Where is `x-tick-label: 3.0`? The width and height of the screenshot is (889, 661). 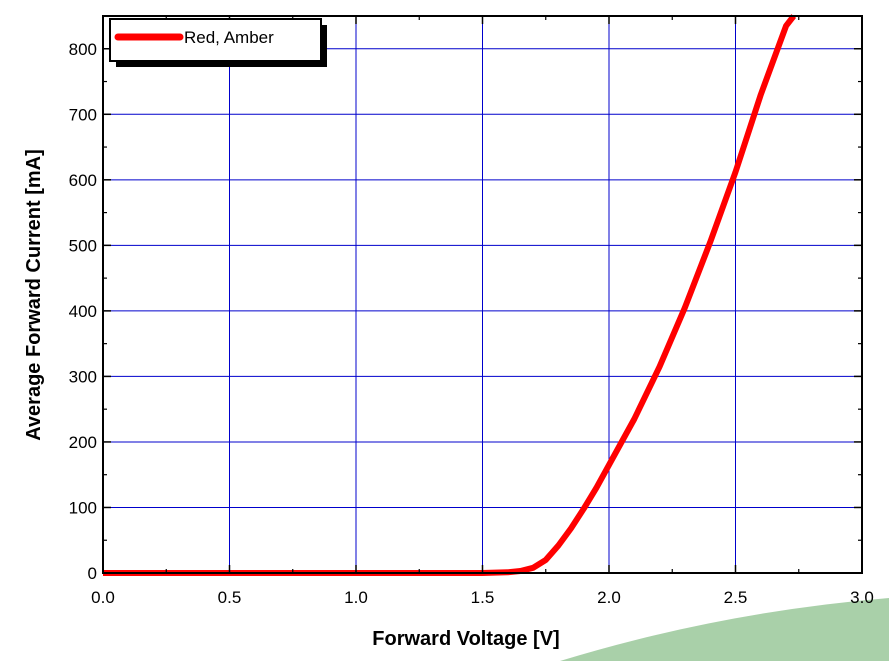
x-tick-label: 3.0 is located at coordinates (862, 597).